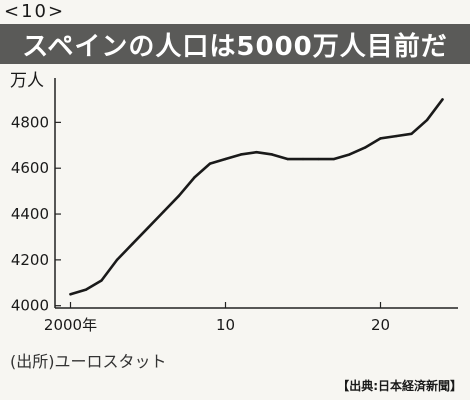  Describe the element at coordinates (30, 214) in the screenshot. I see `y-tick-label: 4400` at that location.